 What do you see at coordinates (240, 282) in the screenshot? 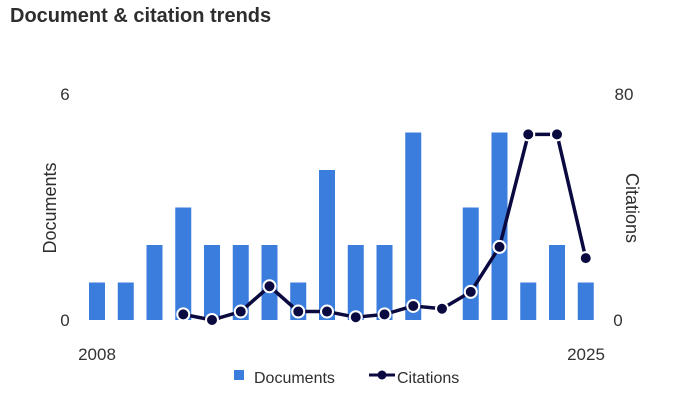
I see `documents-bar-2013` at bounding box center [240, 282].